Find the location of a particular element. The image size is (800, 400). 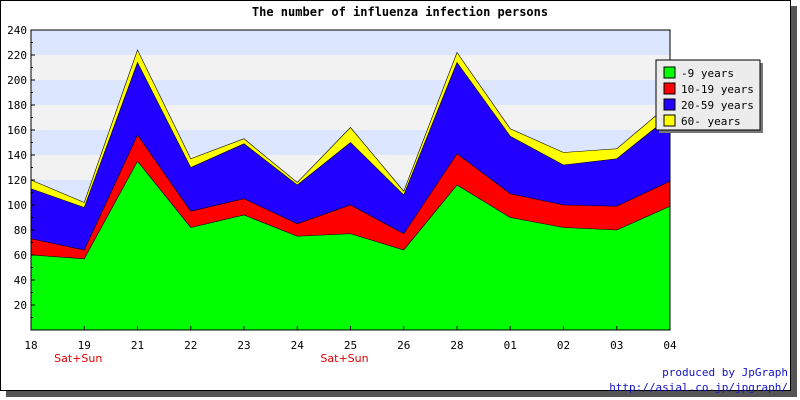

y-tick-label: 240 is located at coordinates (17, 30).